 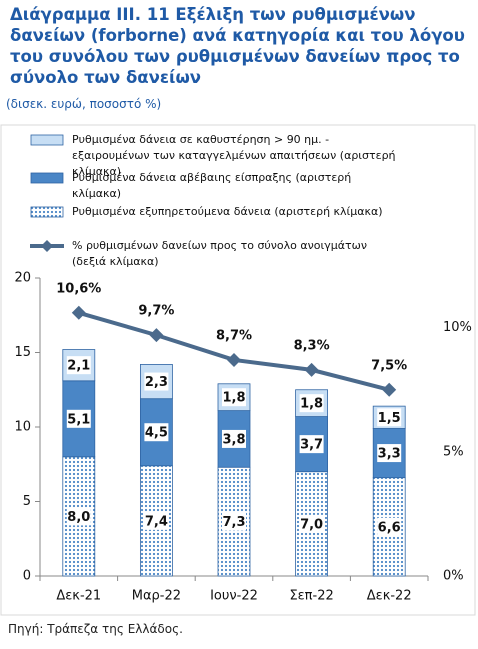 I want to click on value-label: 8,0, so click(x=78, y=517).